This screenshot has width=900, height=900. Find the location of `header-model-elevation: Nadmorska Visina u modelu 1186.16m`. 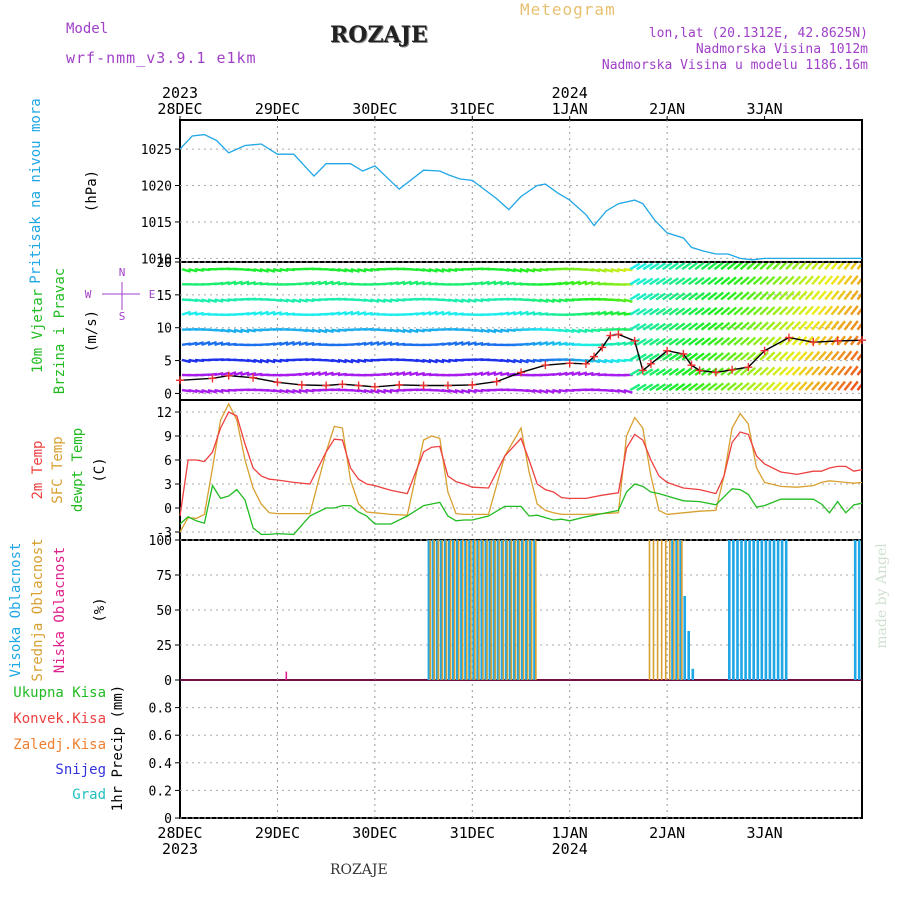

header-model-elevation: Nadmorska Visina u modelu 1186.16m is located at coordinates (734, 65).